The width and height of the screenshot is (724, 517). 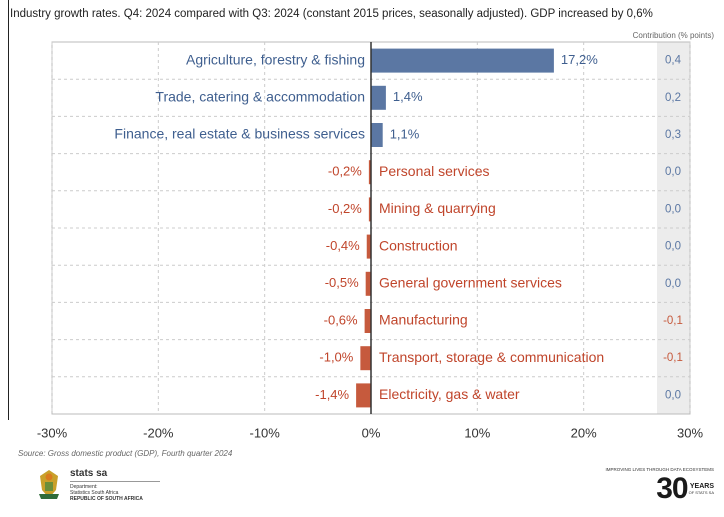 I want to click on org-line: Statistics South Africa, so click(x=94, y=493).